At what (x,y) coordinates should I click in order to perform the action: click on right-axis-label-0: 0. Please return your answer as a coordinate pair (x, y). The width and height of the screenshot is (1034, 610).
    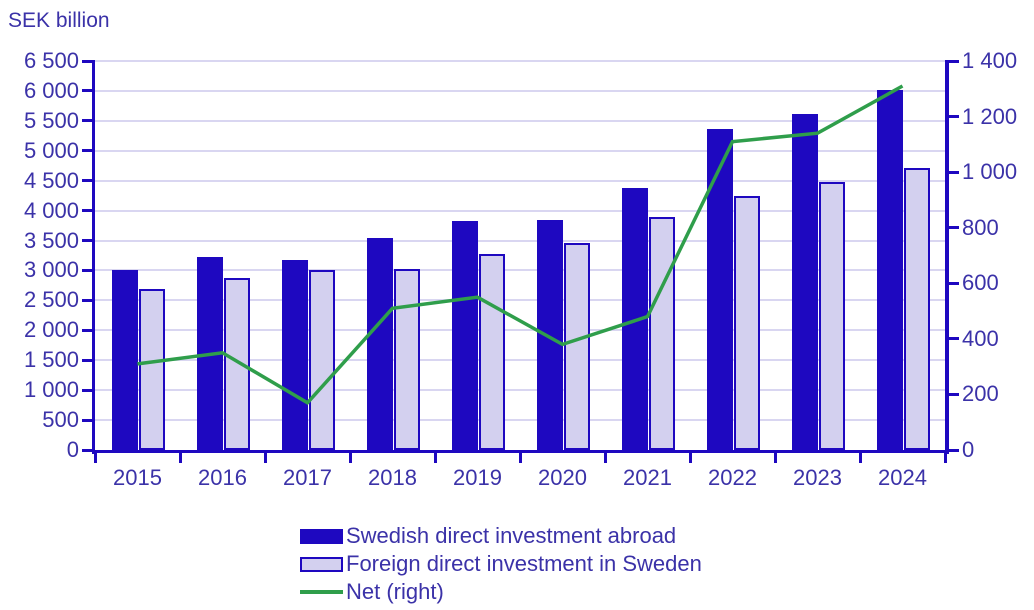
    Looking at the image, I should click on (968, 449).